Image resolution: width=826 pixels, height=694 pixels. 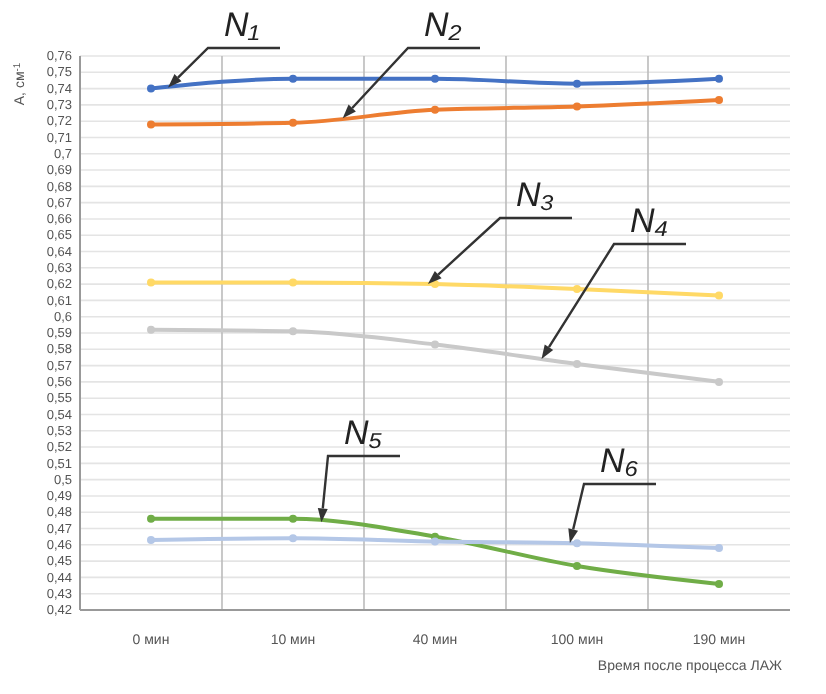 I want to click on text: N₄, so click(x=649, y=221).